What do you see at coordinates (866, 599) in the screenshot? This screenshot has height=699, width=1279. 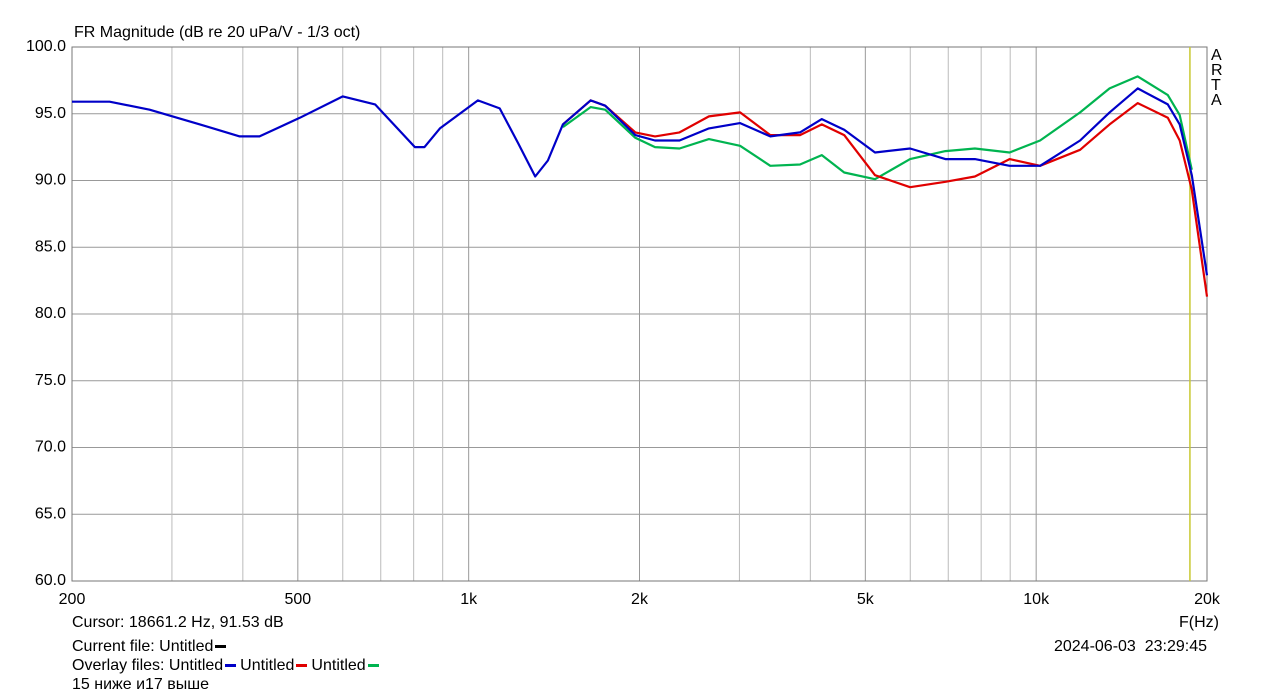 I see `x-tick-label: 5k` at bounding box center [866, 599].